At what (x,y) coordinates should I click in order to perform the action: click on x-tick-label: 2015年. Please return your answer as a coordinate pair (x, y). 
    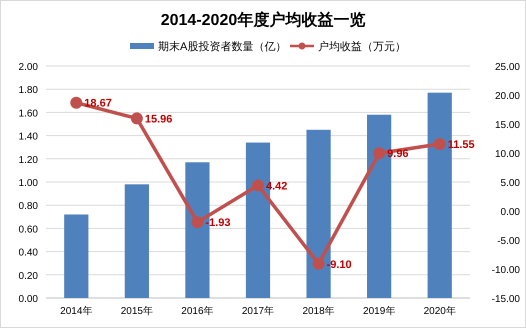
    Looking at the image, I should click on (136, 311).